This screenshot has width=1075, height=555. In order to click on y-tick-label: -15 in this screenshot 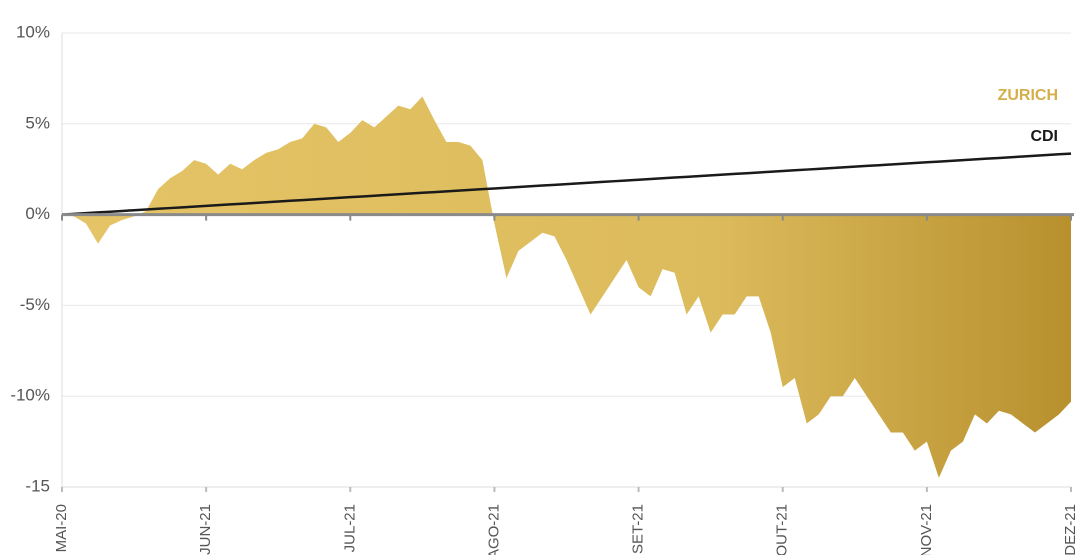, I will do `click(37, 485)`.